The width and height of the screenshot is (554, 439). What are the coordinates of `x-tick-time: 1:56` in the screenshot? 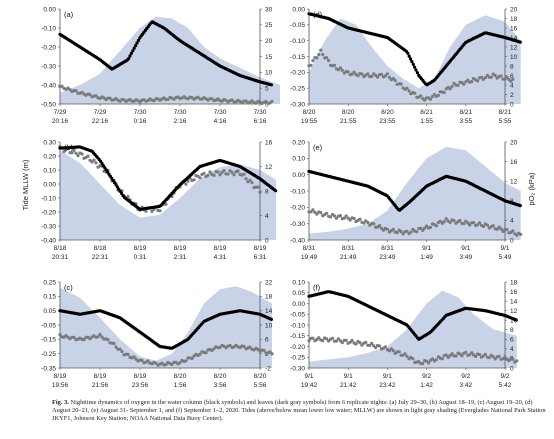 It's located at (180, 385).